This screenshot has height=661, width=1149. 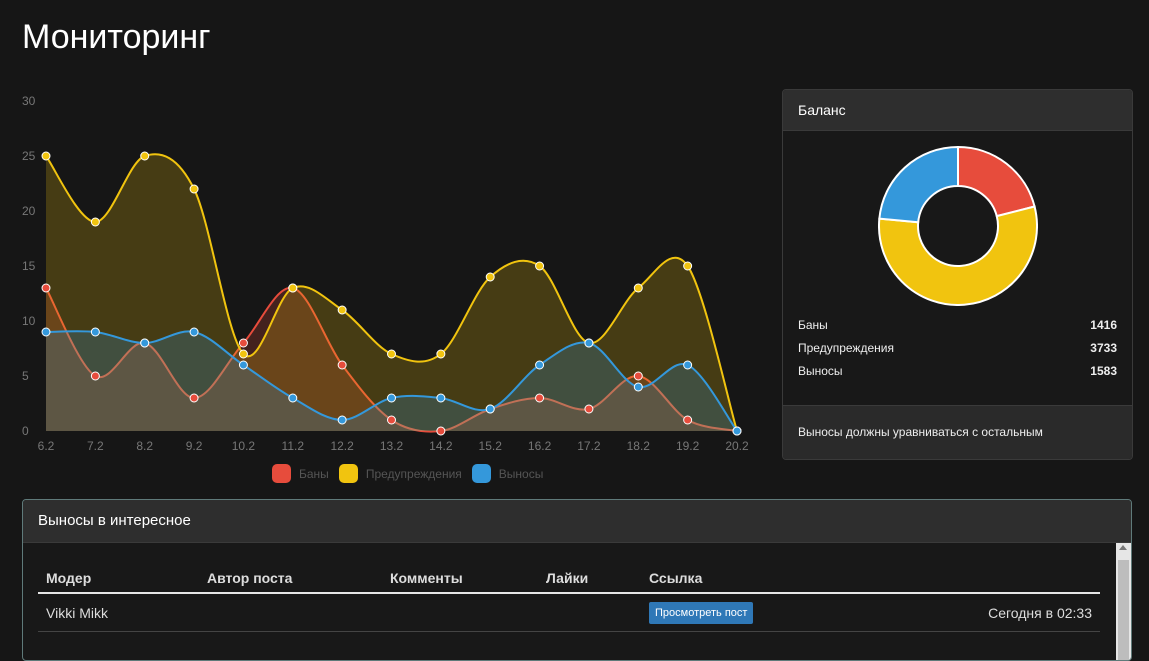 What do you see at coordinates (46, 446) in the screenshot?
I see `x-tick-label: 6.2` at bounding box center [46, 446].